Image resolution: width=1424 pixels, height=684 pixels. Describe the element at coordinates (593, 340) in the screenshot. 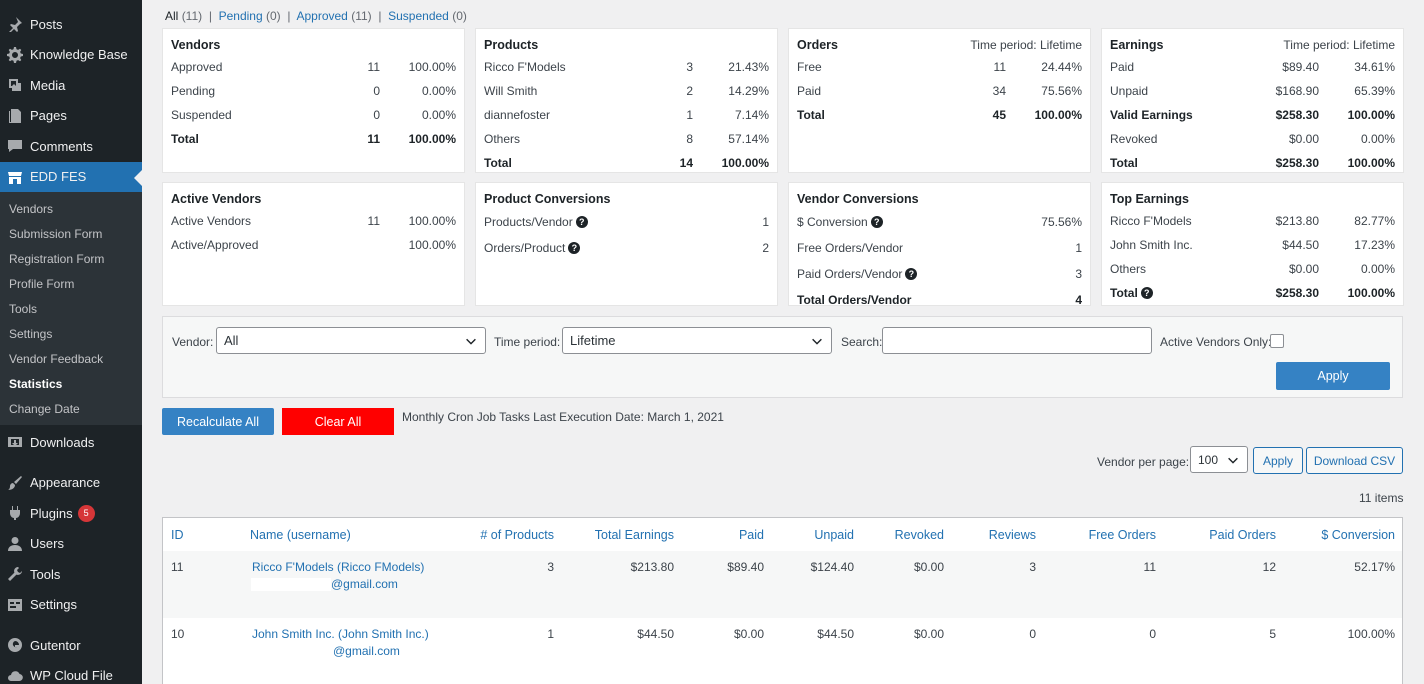

I see `period-select-value: Lifetime` at that location.